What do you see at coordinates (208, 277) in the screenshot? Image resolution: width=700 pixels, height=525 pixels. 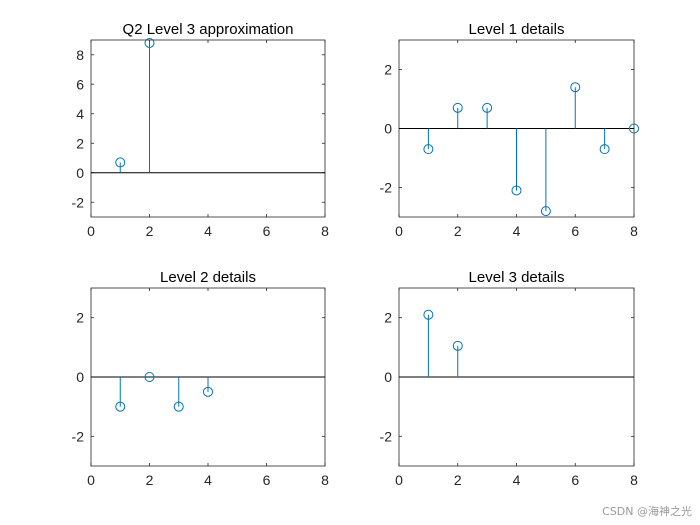 I see `subplot-title: Level 2 details` at bounding box center [208, 277].